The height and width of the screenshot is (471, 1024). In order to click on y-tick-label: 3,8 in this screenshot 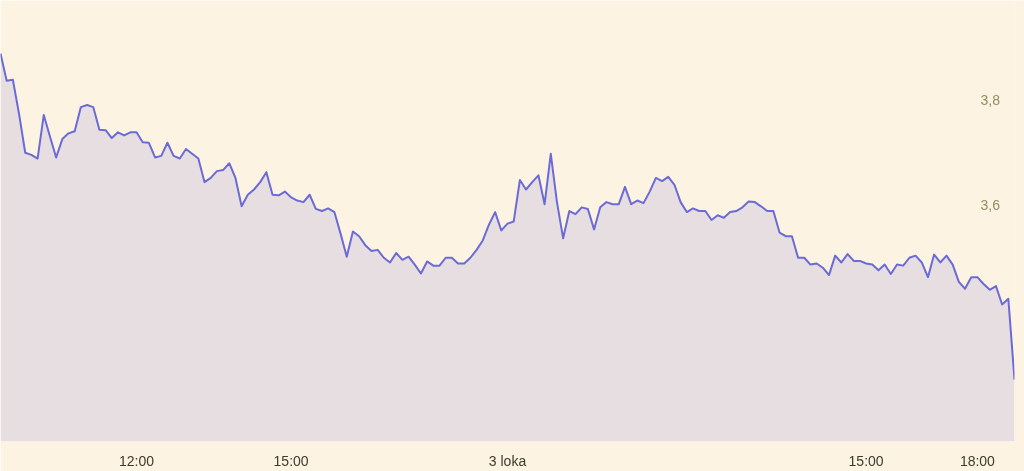, I will do `click(990, 100)`.